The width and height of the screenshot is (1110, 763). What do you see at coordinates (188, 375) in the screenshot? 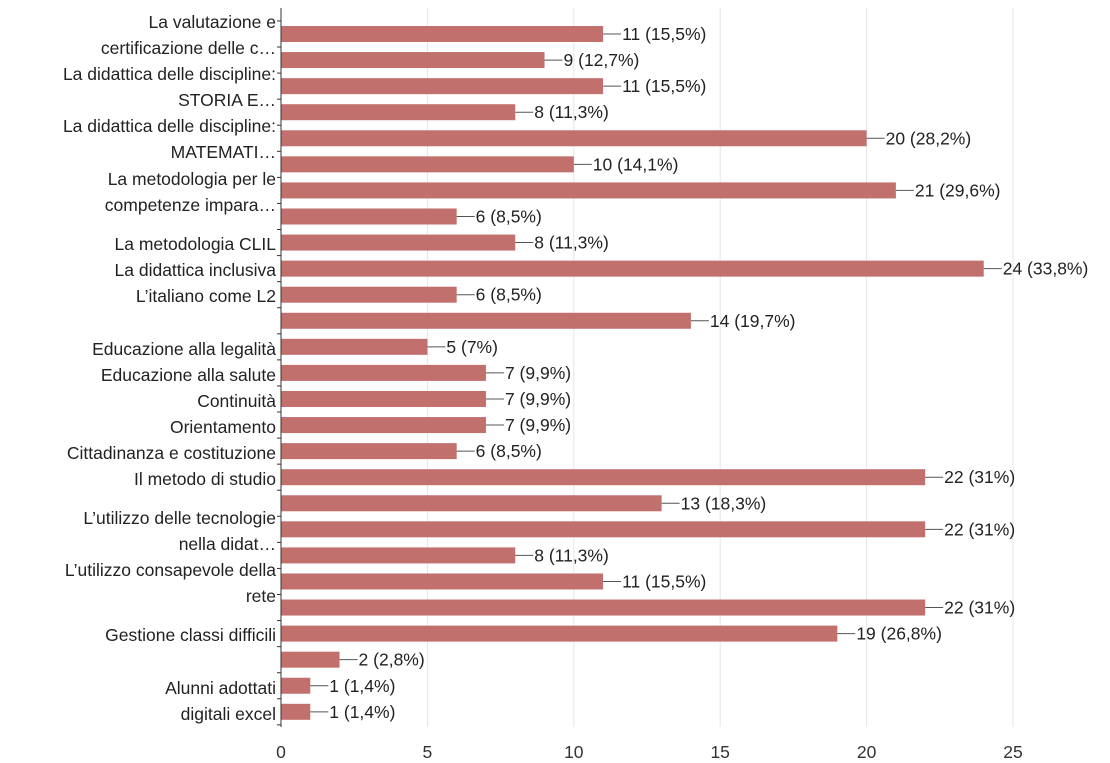
I see `category-label: Educazione alla salute` at bounding box center [188, 375].